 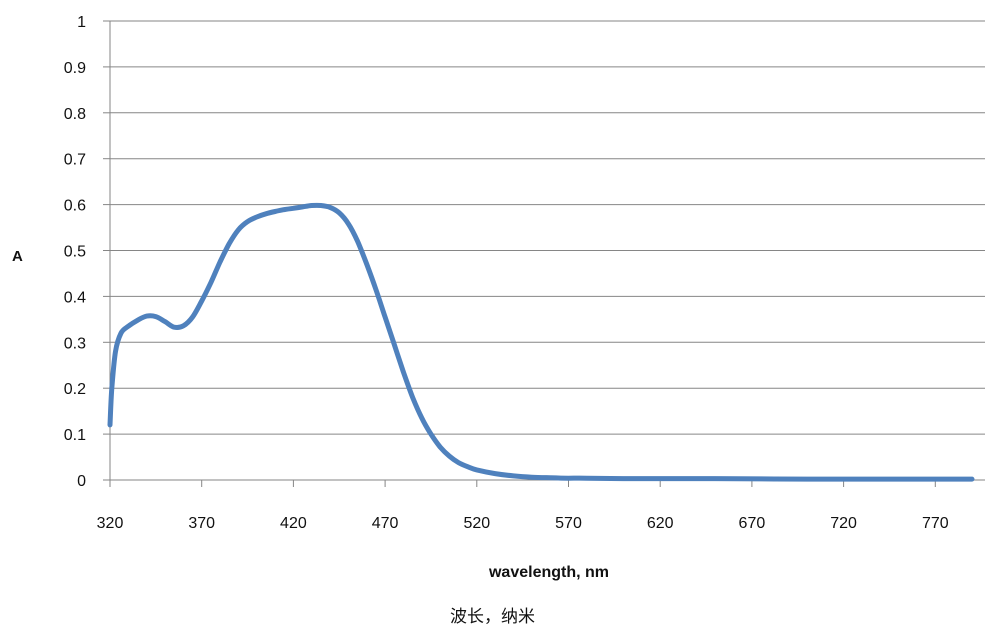 I want to click on y-tick-label: 0, so click(x=81, y=481).